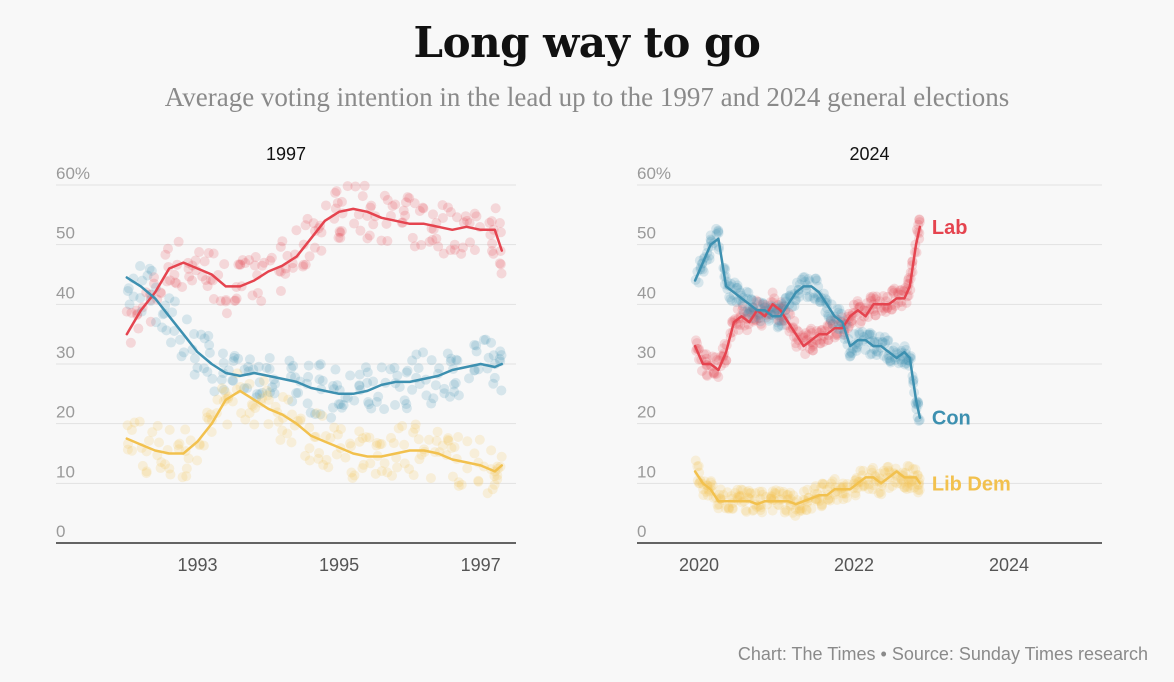 The height and width of the screenshot is (682, 1174). Describe the element at coordinates (339, 565) in the screenshot. I see `x-tick-label: 1995` at that location.